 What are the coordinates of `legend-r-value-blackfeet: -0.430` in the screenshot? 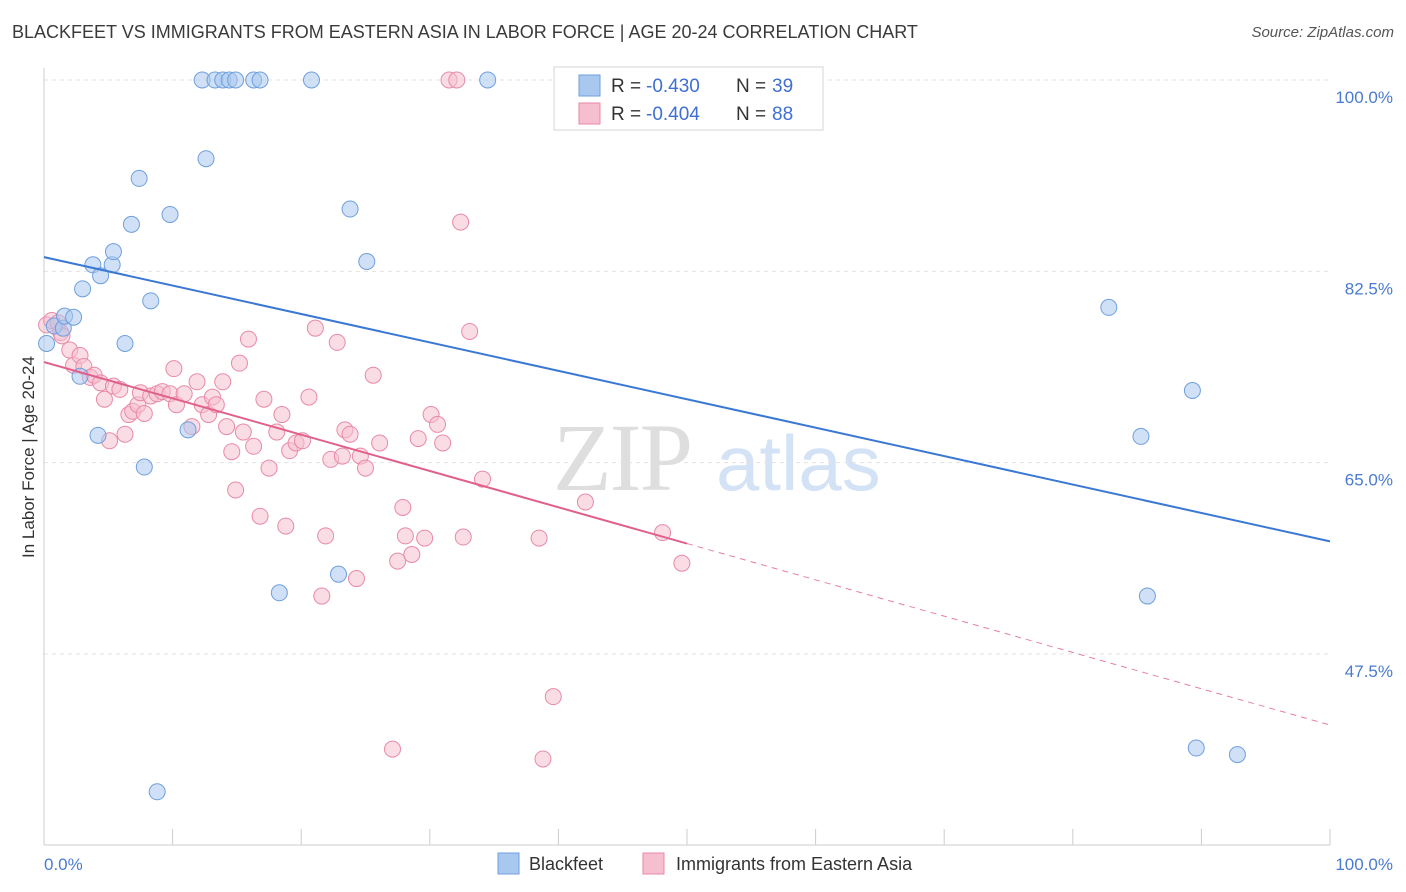 It's located at (673, 86).